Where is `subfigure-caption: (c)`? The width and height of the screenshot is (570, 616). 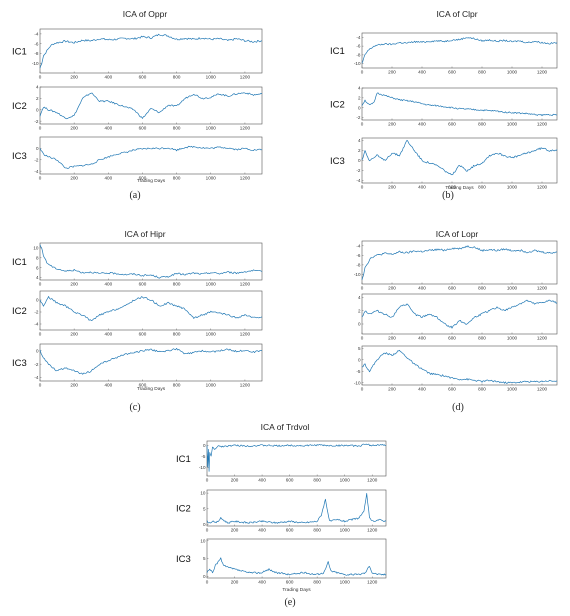 subfigure-caption: (c) is located at coordinates (134, 407).